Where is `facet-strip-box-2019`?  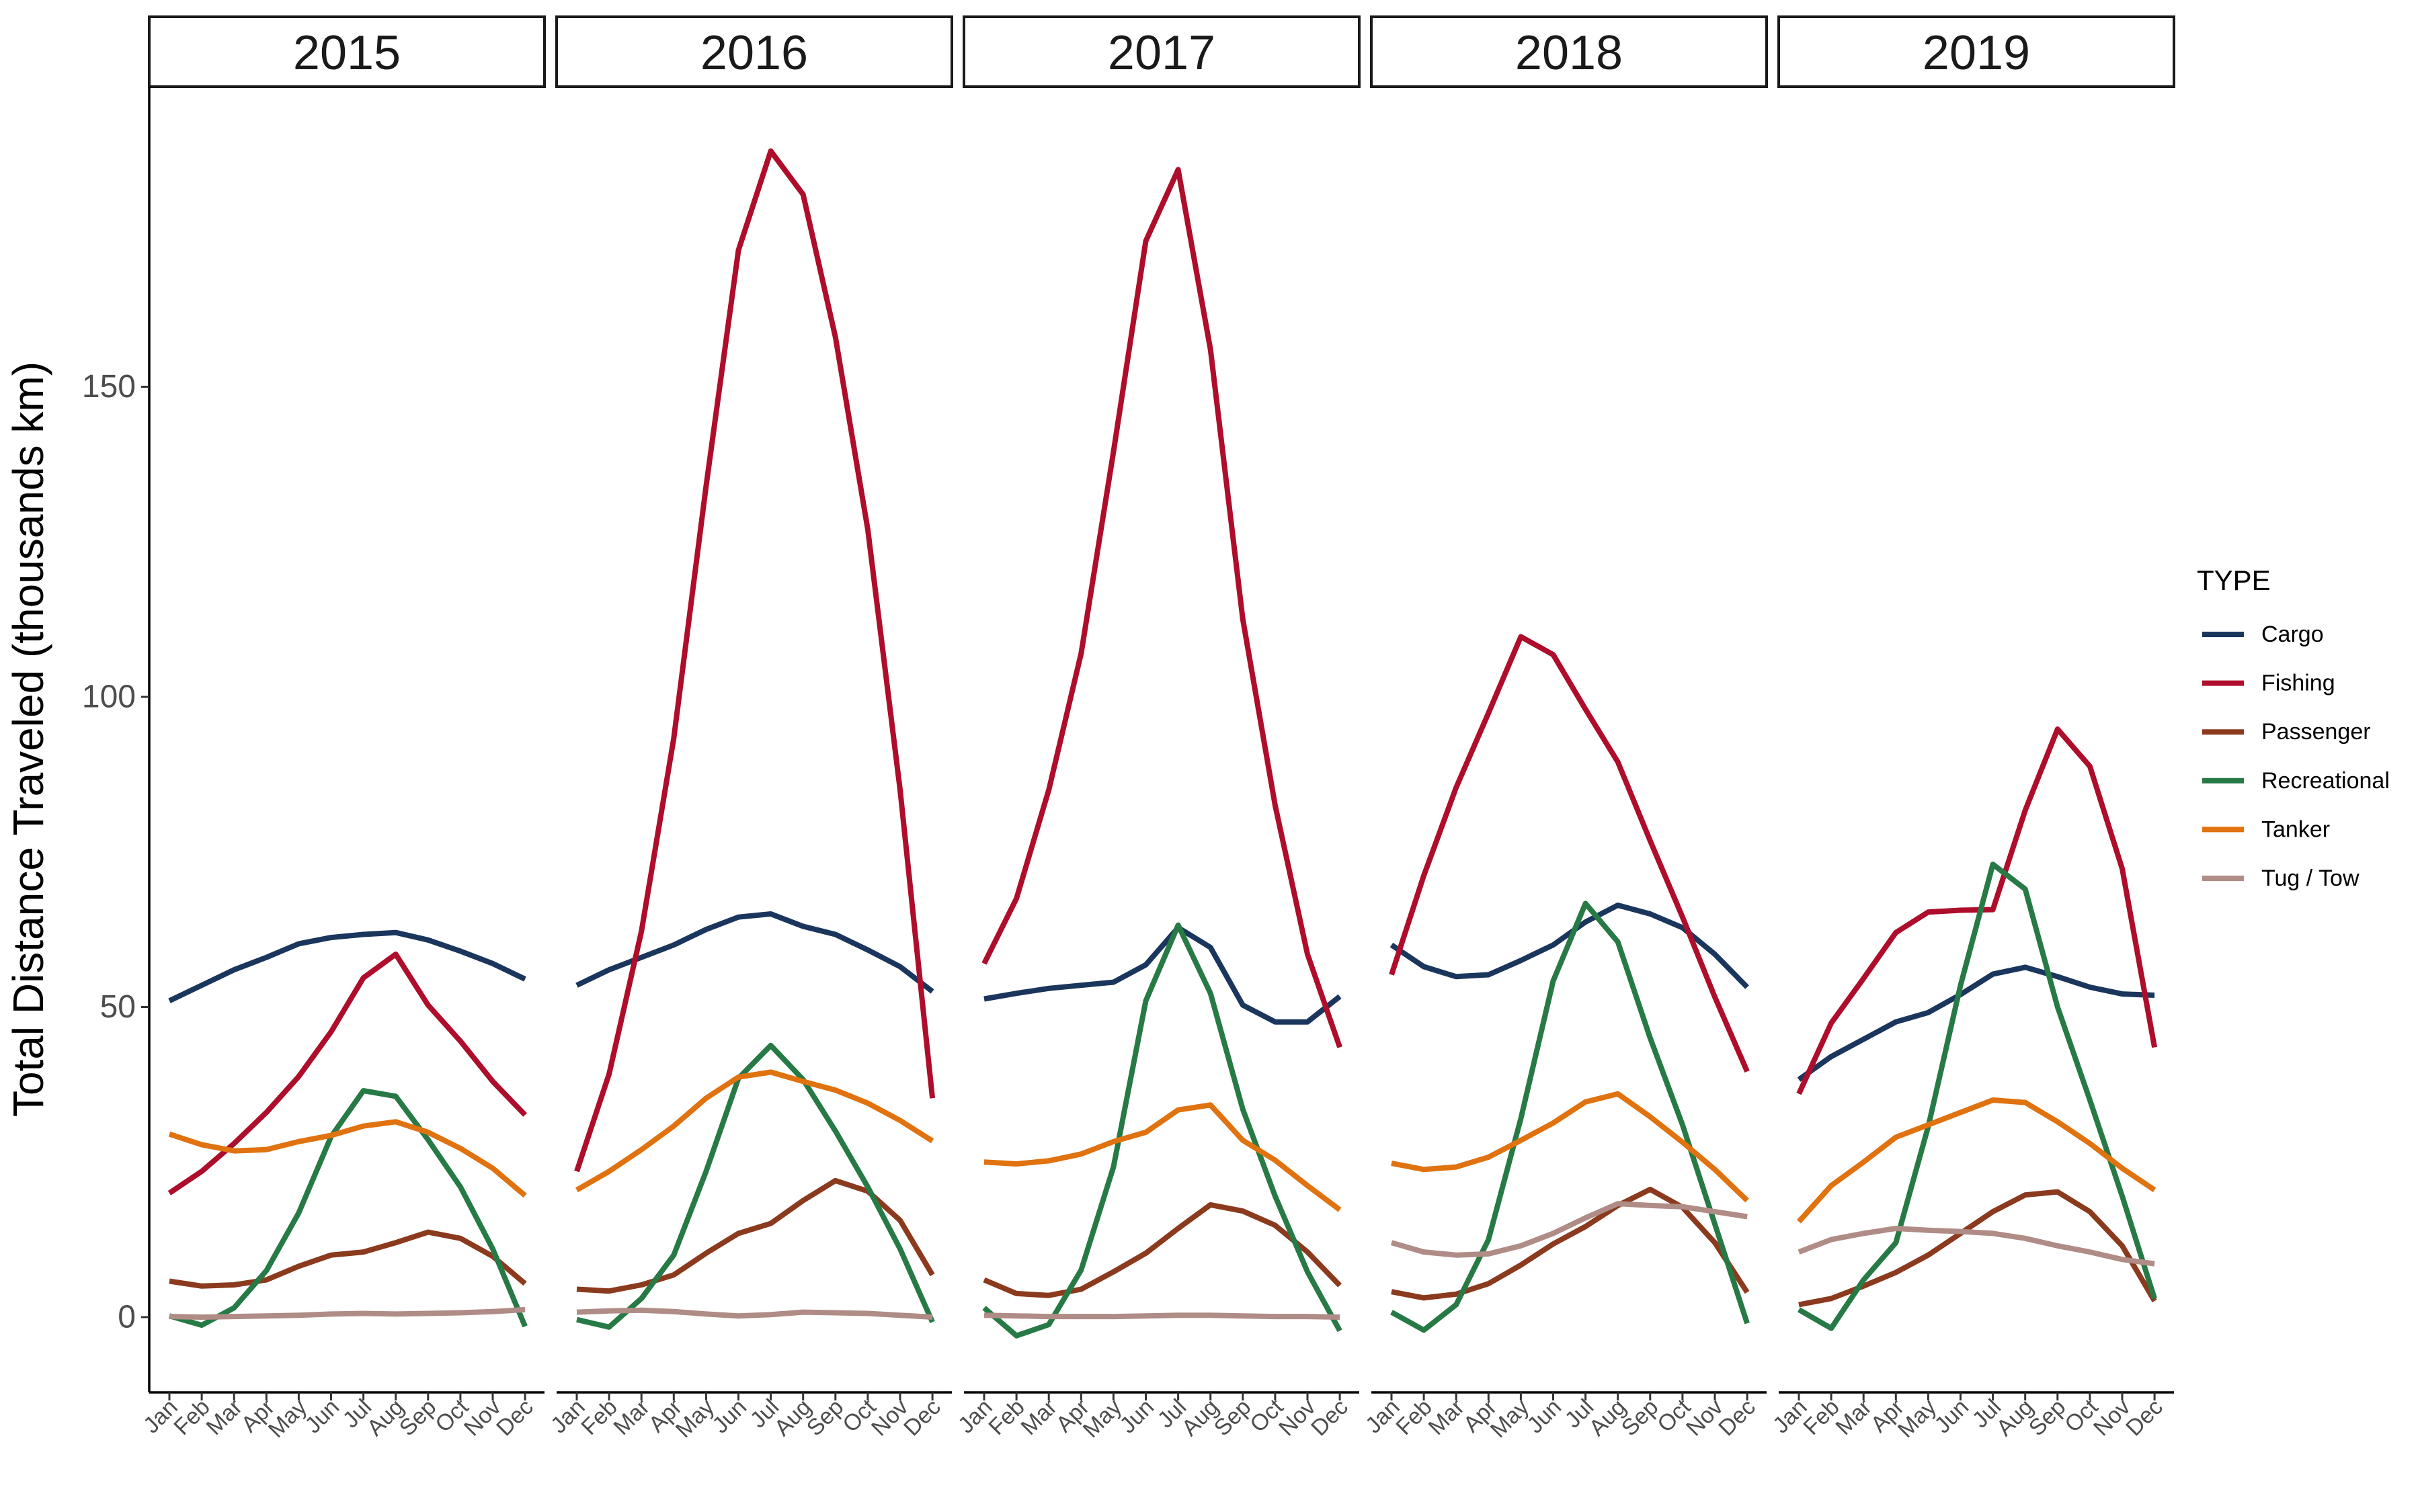 facet-strip-box-2019 is located at coordinates (1976, 51).